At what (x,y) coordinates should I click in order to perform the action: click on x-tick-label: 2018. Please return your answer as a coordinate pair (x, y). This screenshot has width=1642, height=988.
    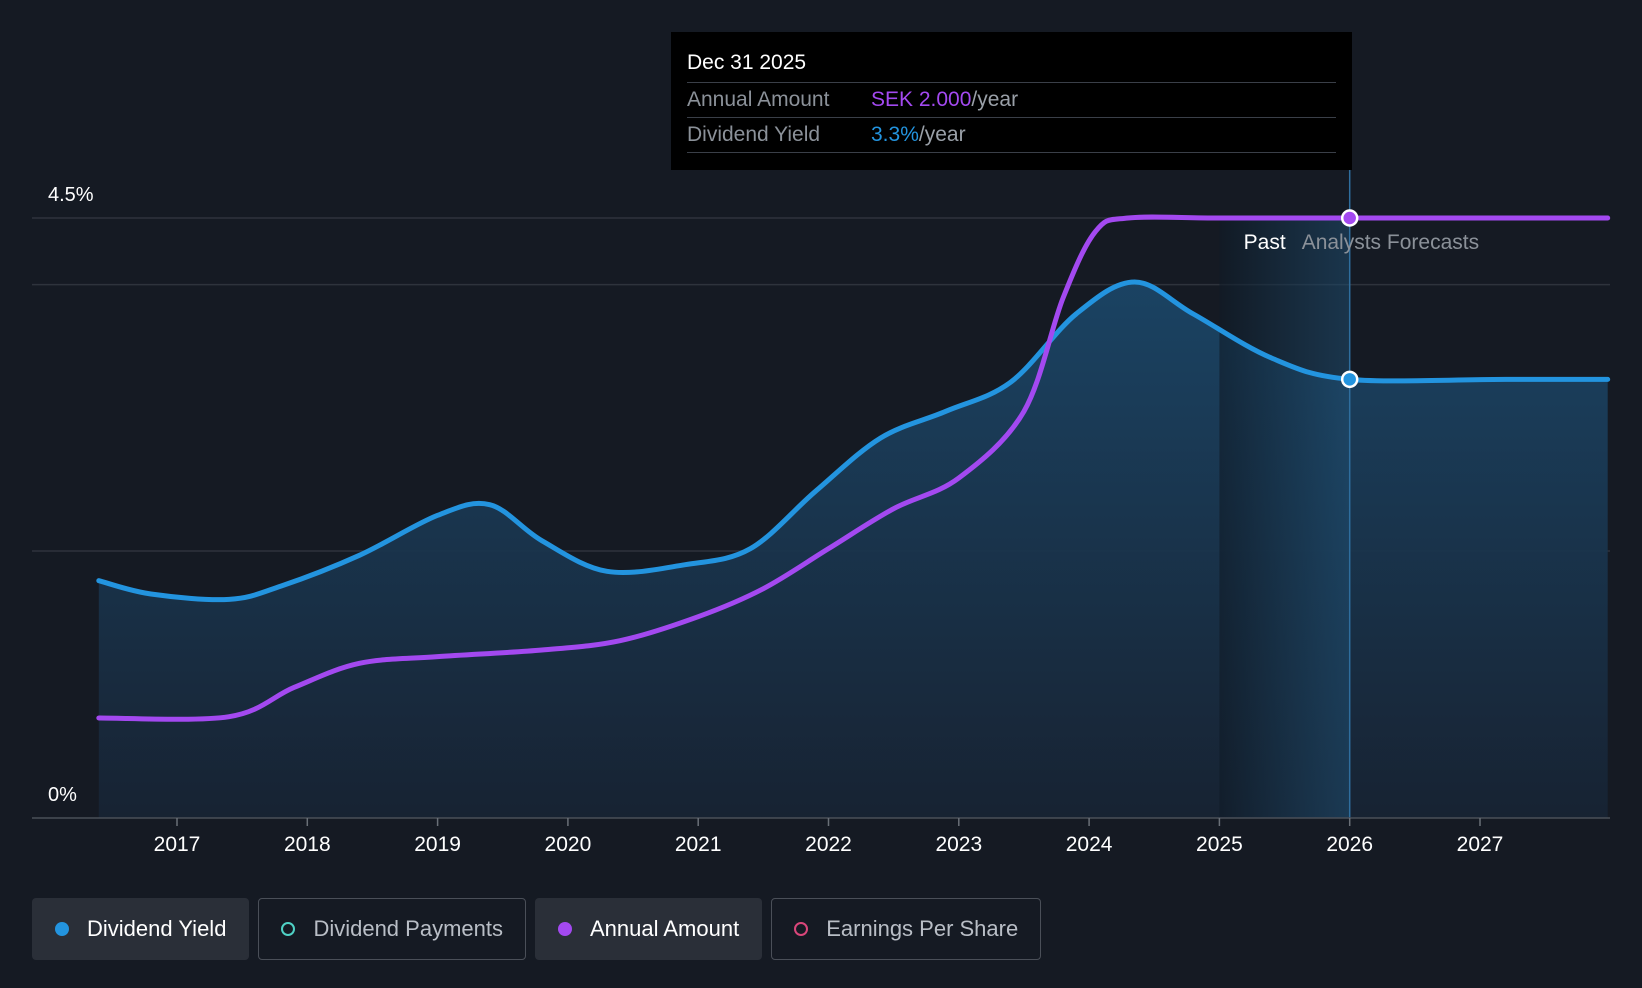
    Looking at the image, I should click on (307, 844).